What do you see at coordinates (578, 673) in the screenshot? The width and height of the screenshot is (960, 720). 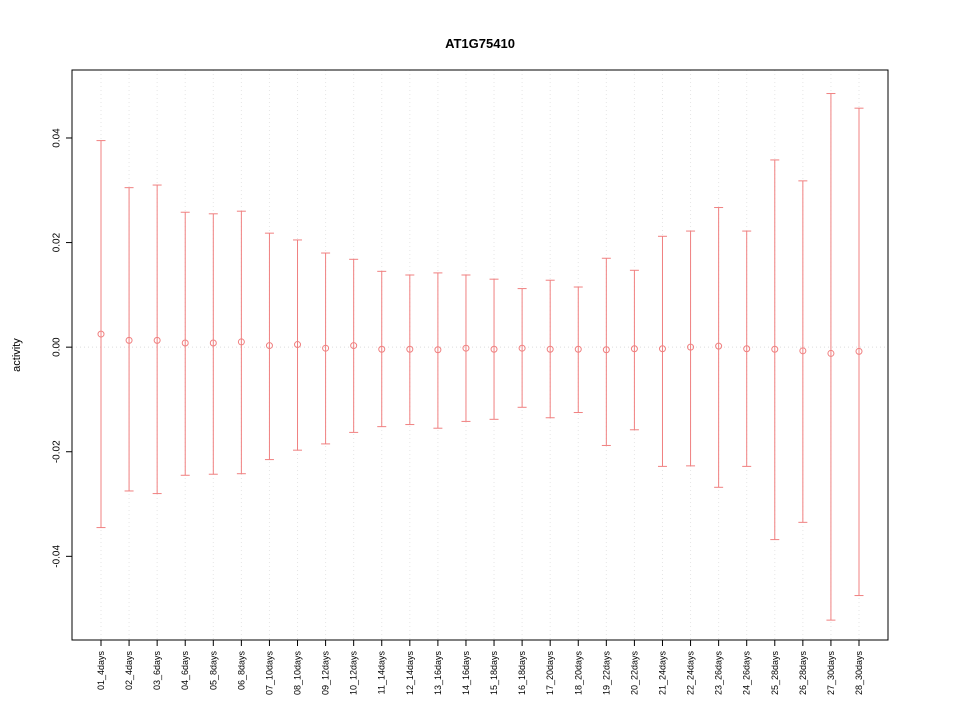 I see `x-tick-label: 18_20days` at bounding box center [578, 673].